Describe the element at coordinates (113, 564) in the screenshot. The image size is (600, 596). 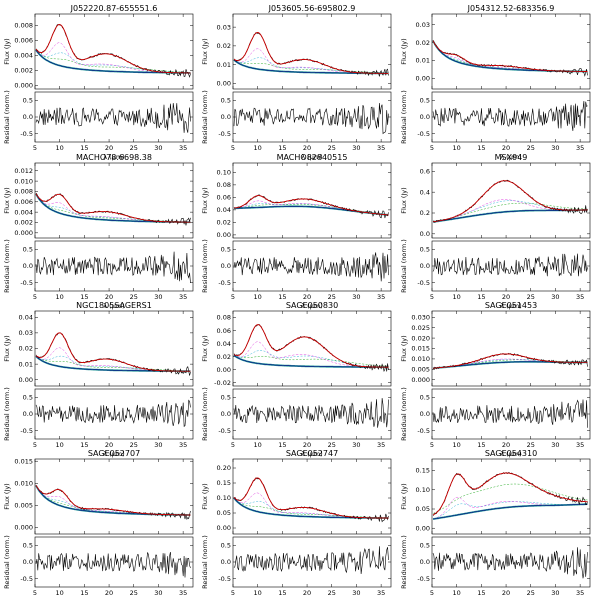
I see `residual-line` at that location.